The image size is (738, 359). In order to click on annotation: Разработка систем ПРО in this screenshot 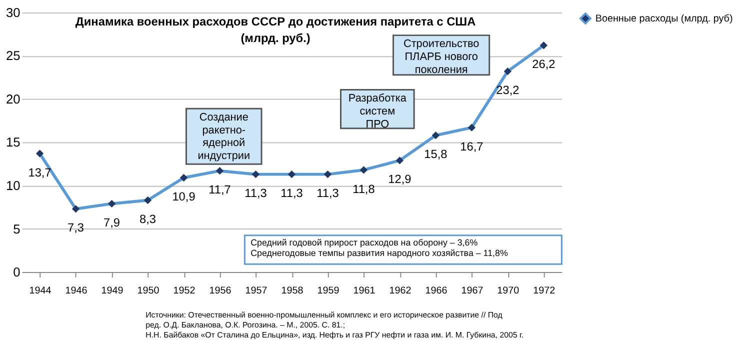, I will do `click(378, 111)`.